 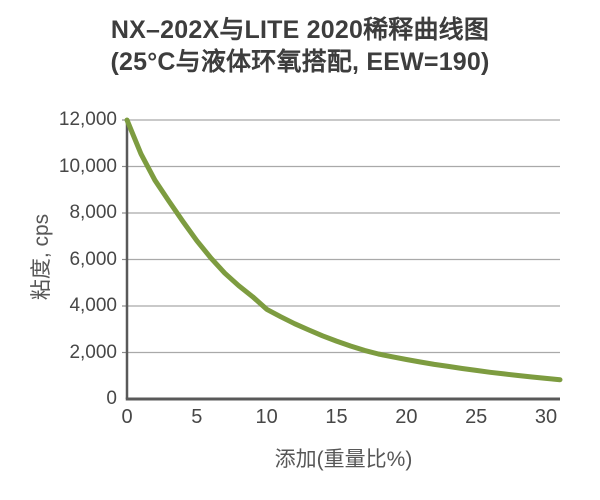 What do you see at coordinates (93, 212) in the screenshot?
I see `y-tick-label: 8,000` at bounding box center [93, 212].